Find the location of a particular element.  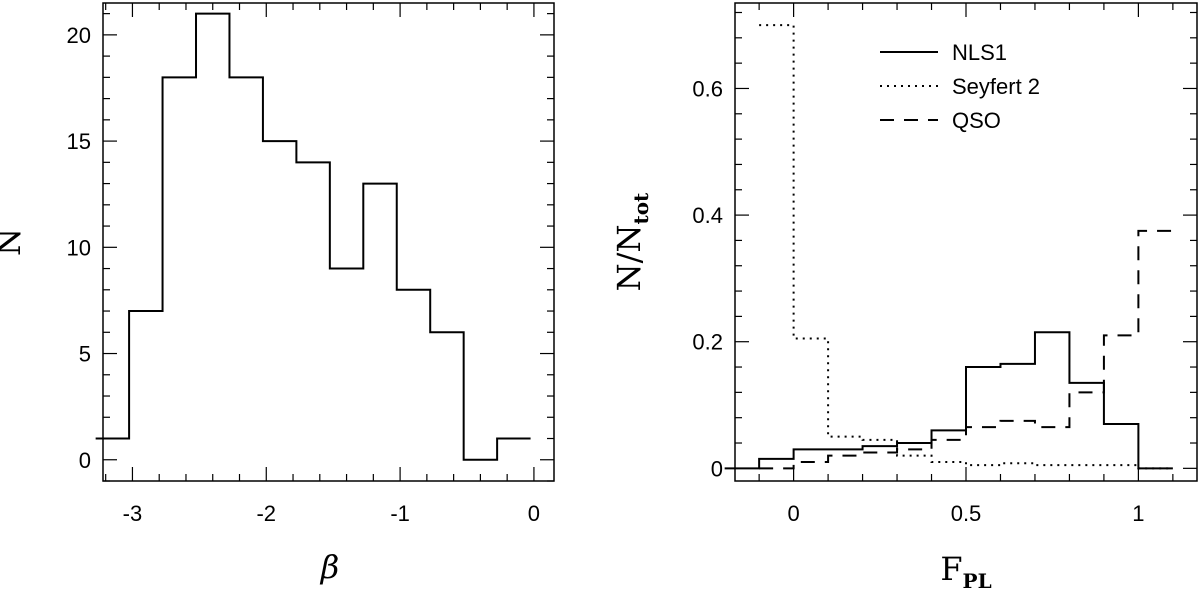

legend-label-seyfert2: Seyfert 2 is located at coordinates (996, 86).